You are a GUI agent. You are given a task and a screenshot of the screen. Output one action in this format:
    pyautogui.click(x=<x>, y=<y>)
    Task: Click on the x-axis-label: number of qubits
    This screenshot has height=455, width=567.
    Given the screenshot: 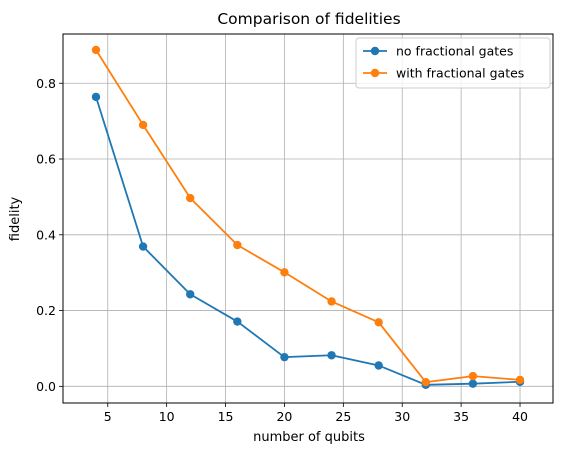 What is the action you would take?
    pyautogui.click(x=309, y=437)
    